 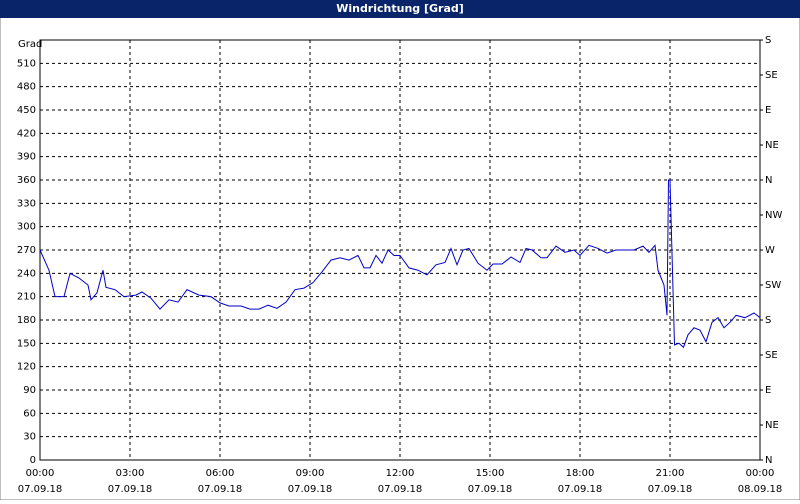 I want to click on y-tick-label: 270, so click(x=26, y=250).